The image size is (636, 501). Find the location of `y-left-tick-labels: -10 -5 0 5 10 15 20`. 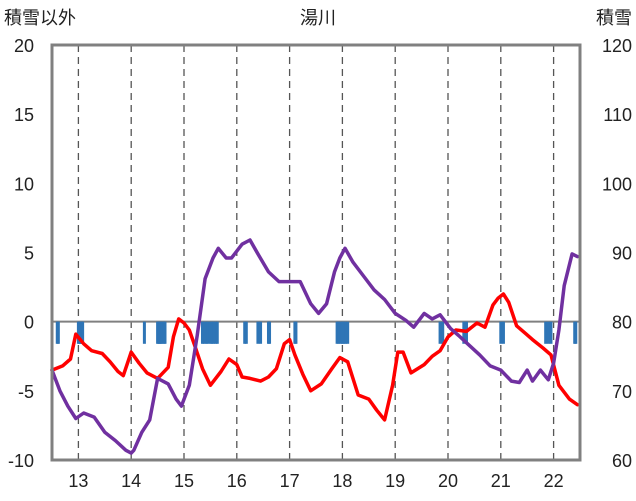

y-left-tick-labels: -10 -5 0 5 10 15 20 is located at coordinates (21, 253).